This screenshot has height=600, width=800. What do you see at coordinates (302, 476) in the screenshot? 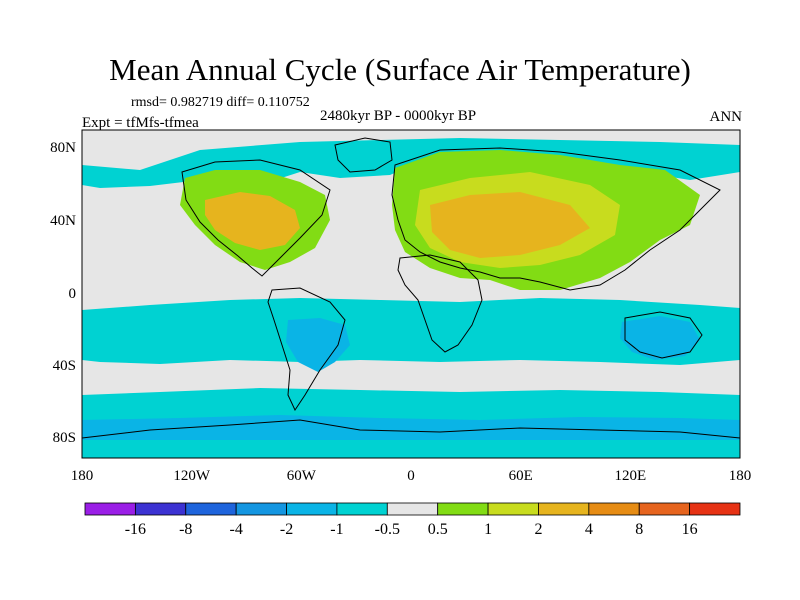
I see `lon-label: 60W` at bounding box center [302, 476].